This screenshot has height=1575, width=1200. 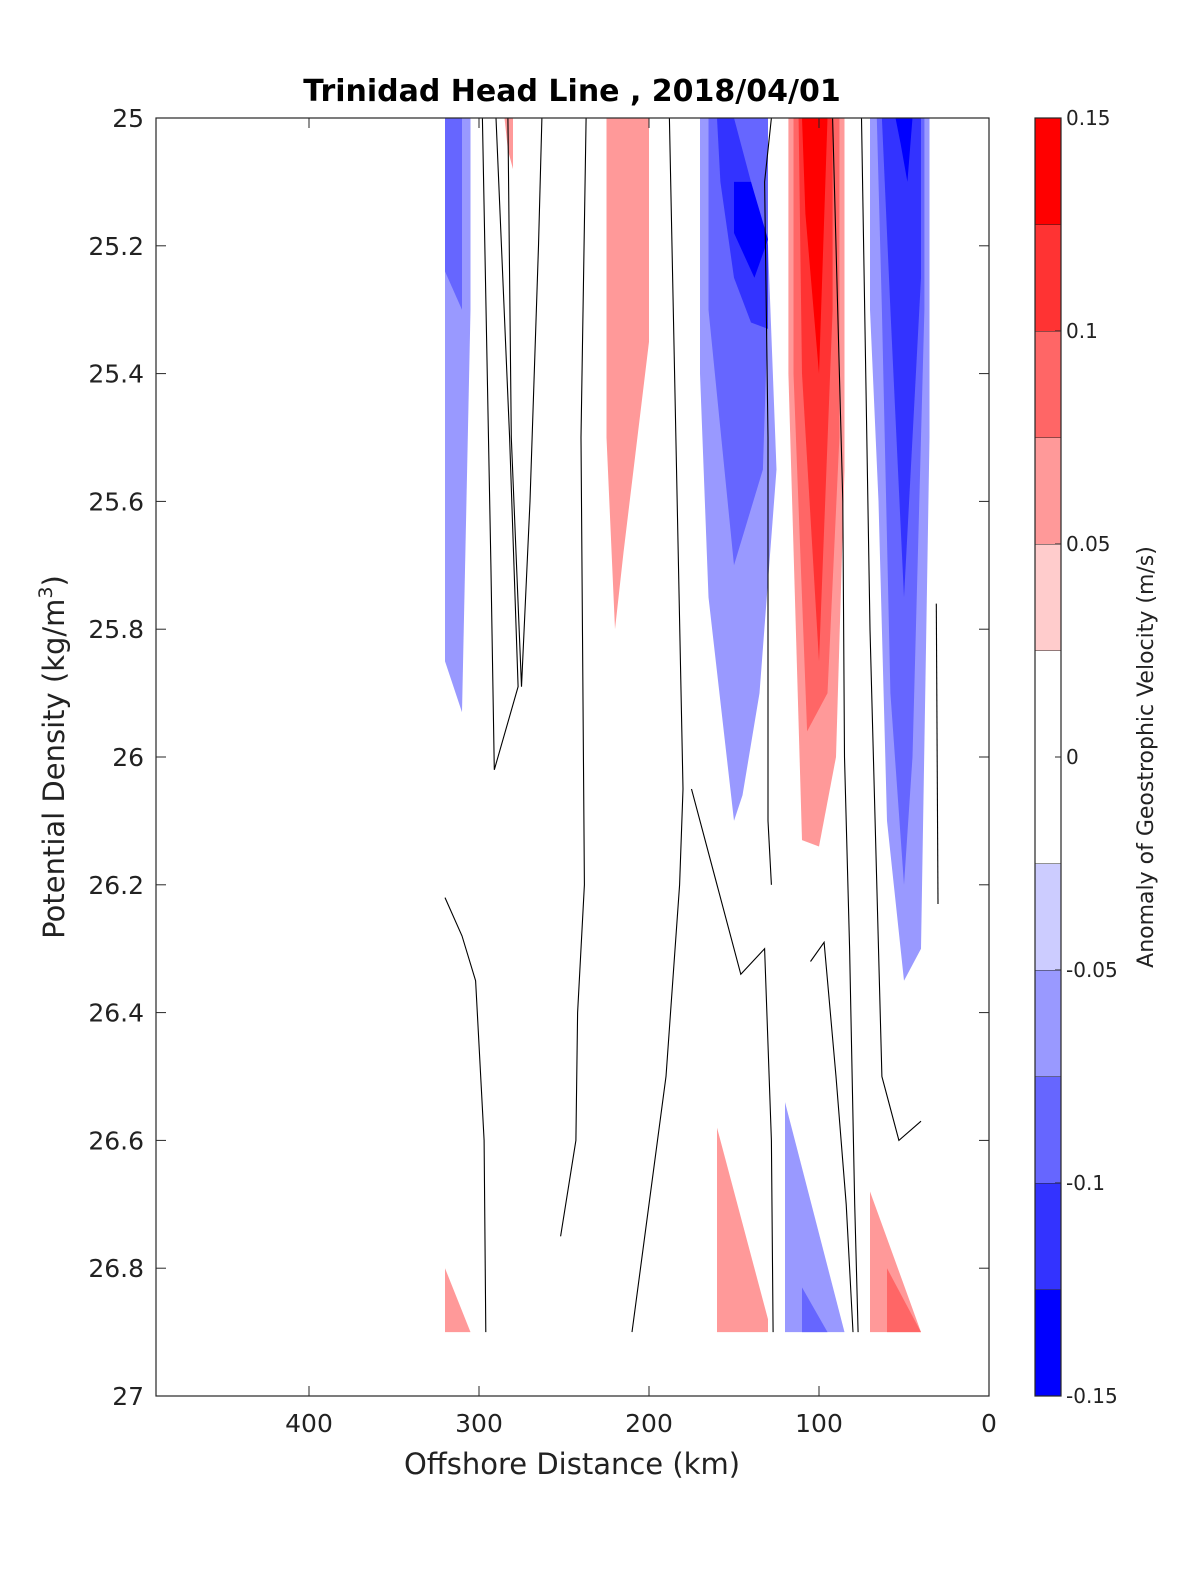 What do you see at coordinates (54, 769) in the screenshot?
I see `y-axis-label-main: Potential Density (kg/m` at bounding box center [54, 769].